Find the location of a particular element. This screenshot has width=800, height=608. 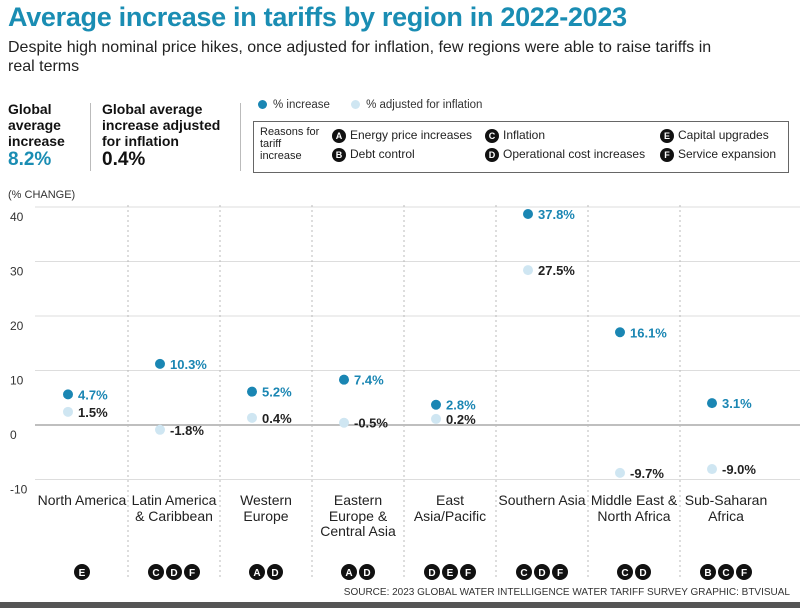

badge-a-icon: A is located at coordinates (339, 135).